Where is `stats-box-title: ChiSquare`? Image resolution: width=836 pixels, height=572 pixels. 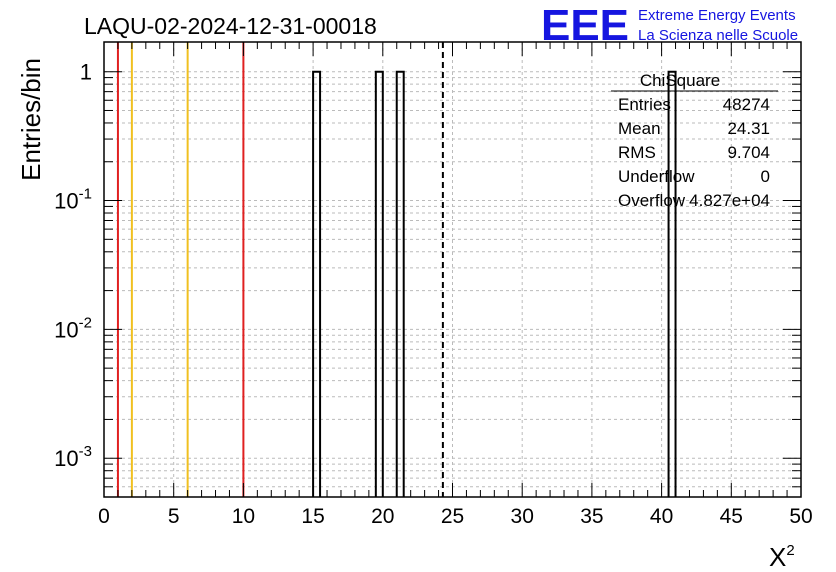 stats-box-title: ChiSquare is located at coordinates (680, 80).